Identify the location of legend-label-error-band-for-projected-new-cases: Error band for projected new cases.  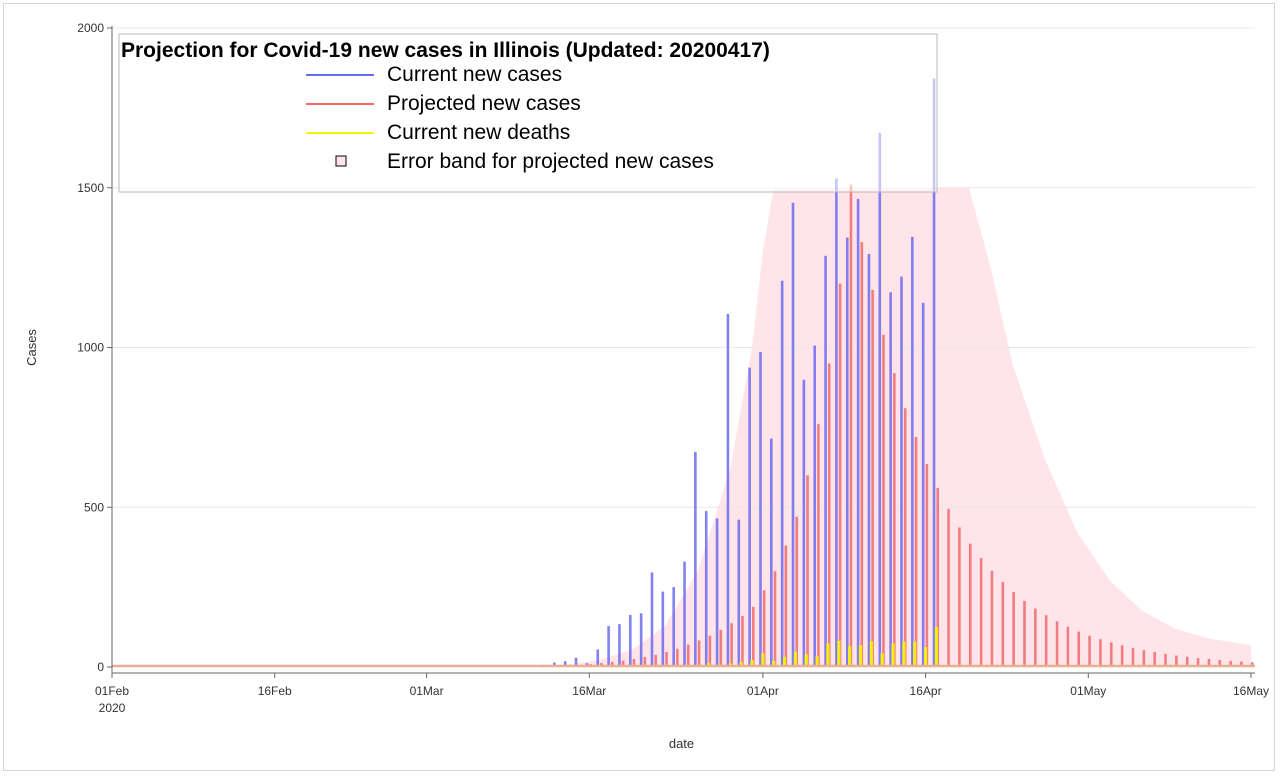
(550, 161).